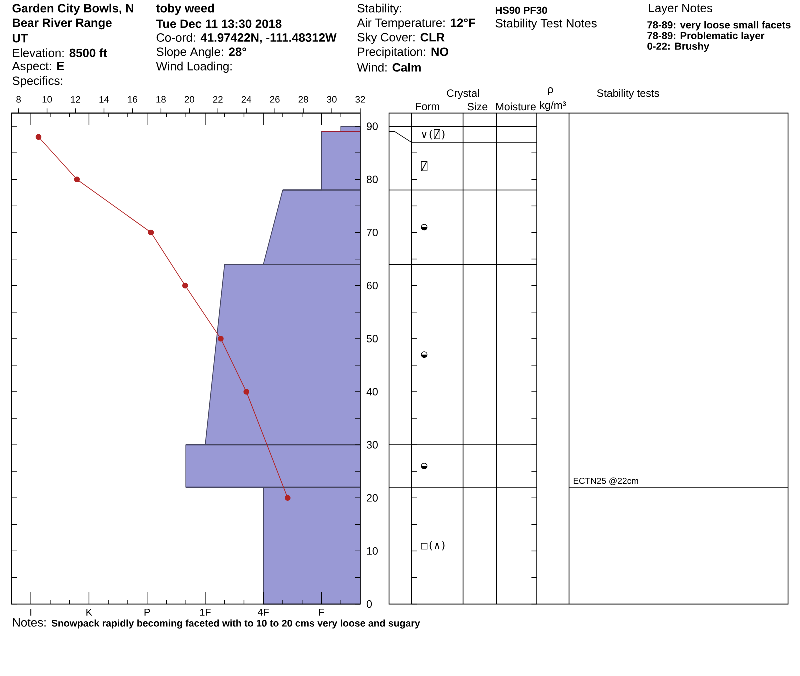 The width and height of the screenshot is (800, 676). Describe the element at coordinates (372, 286) in the screenshot. I see `y-tick-label: 60` at that location.